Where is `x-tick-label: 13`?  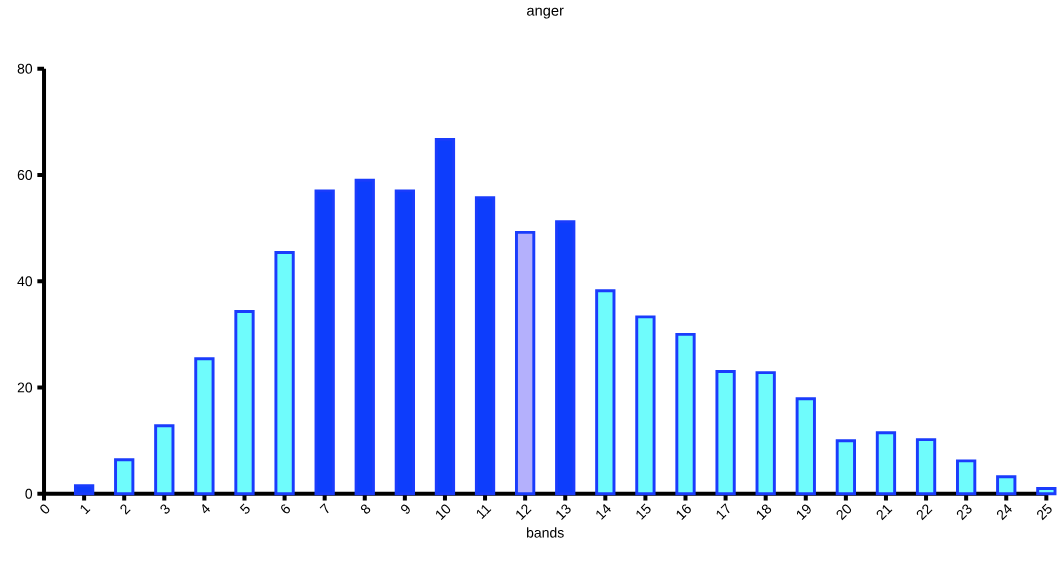 x-tick-label: 13 is located at coordinates (563, 512).